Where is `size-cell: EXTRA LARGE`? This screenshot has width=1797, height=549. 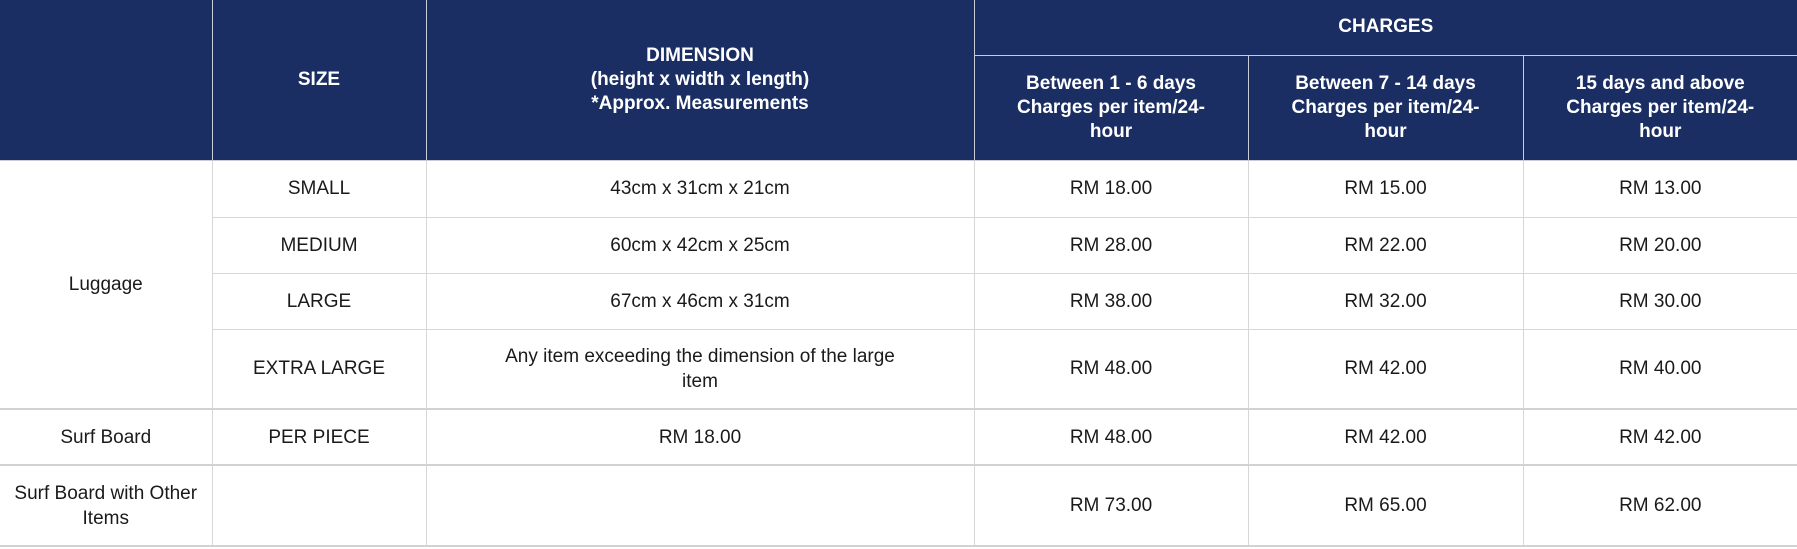
size-cell: EXTRA LARGE is located at coordinates (319, 369).